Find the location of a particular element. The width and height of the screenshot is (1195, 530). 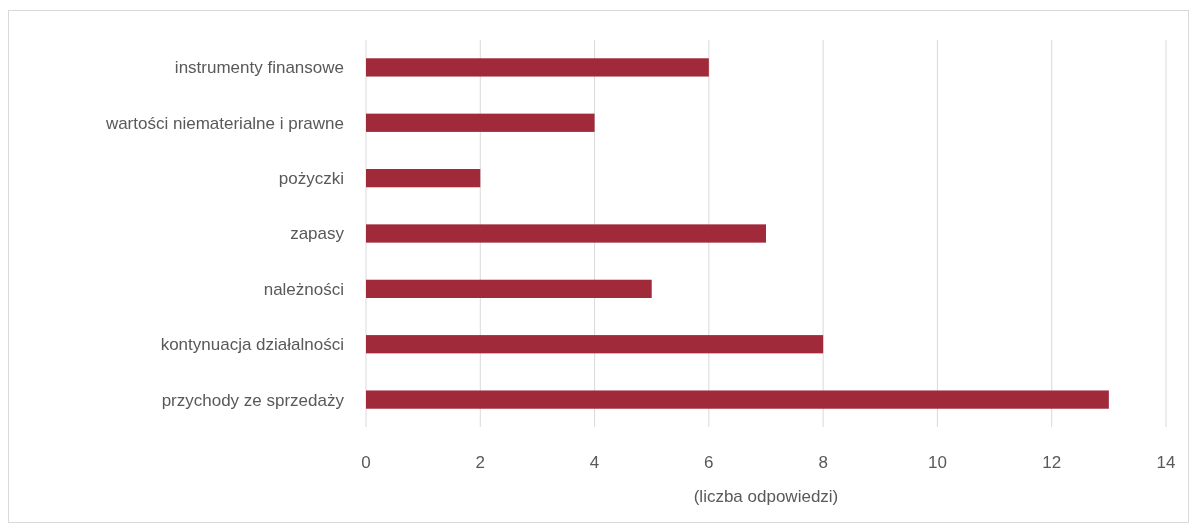

x-tick-label: 6 is located at coordinates (709, 462).